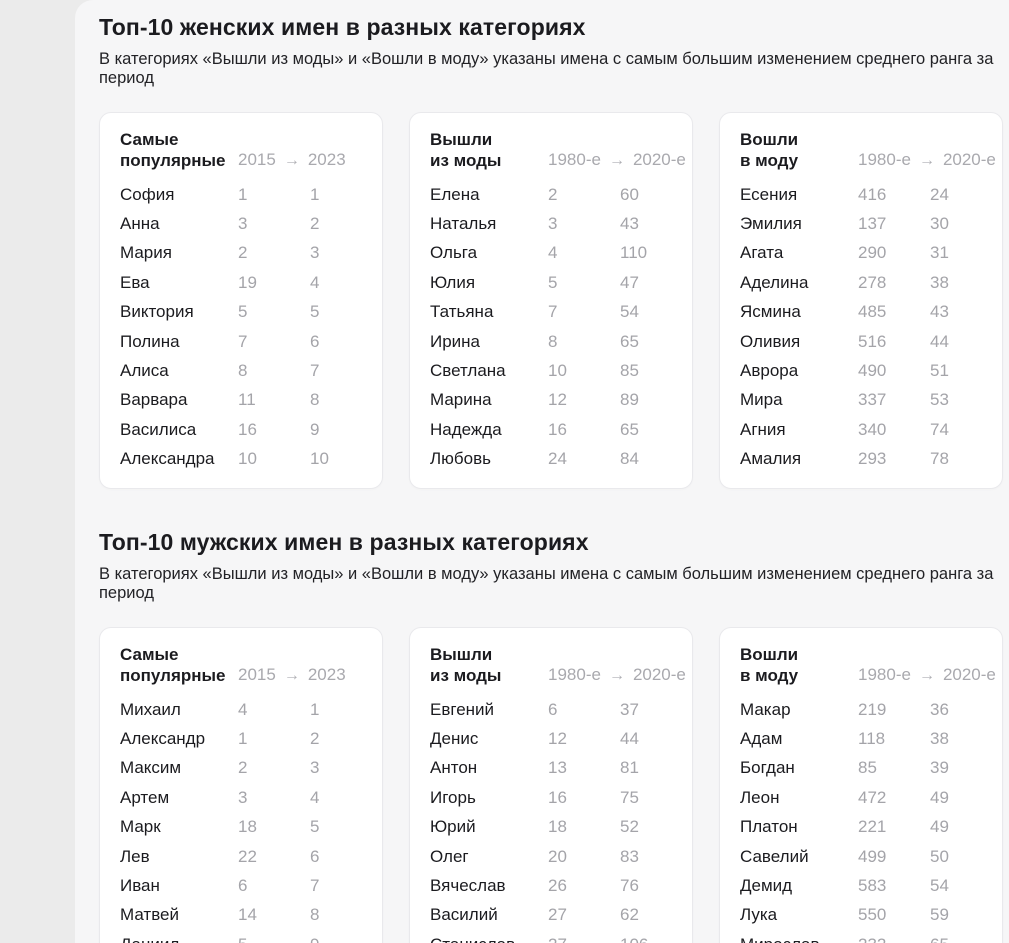  Describe the element at coordinates (247, 282) in the screenshot. I see `value-from-cell: 19` at that location.